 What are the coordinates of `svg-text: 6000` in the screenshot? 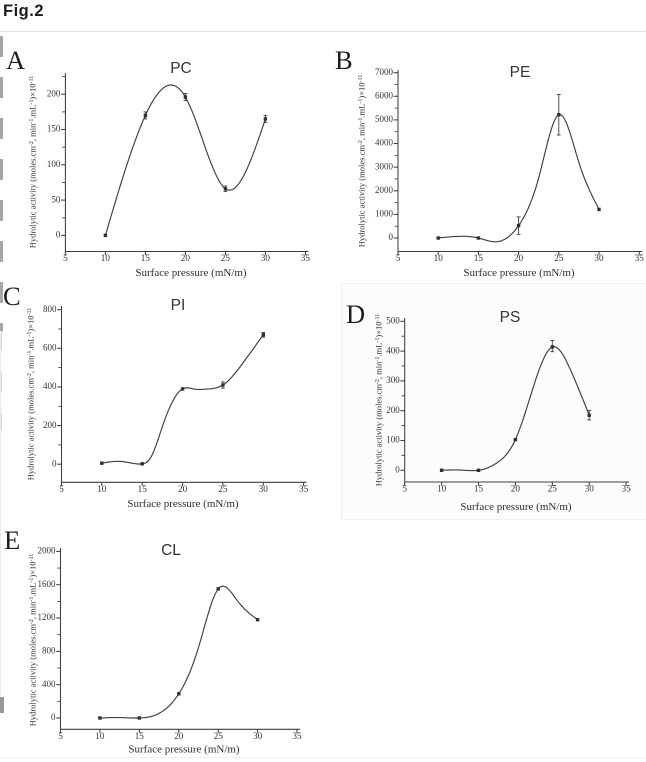 It's located at (384, 96).